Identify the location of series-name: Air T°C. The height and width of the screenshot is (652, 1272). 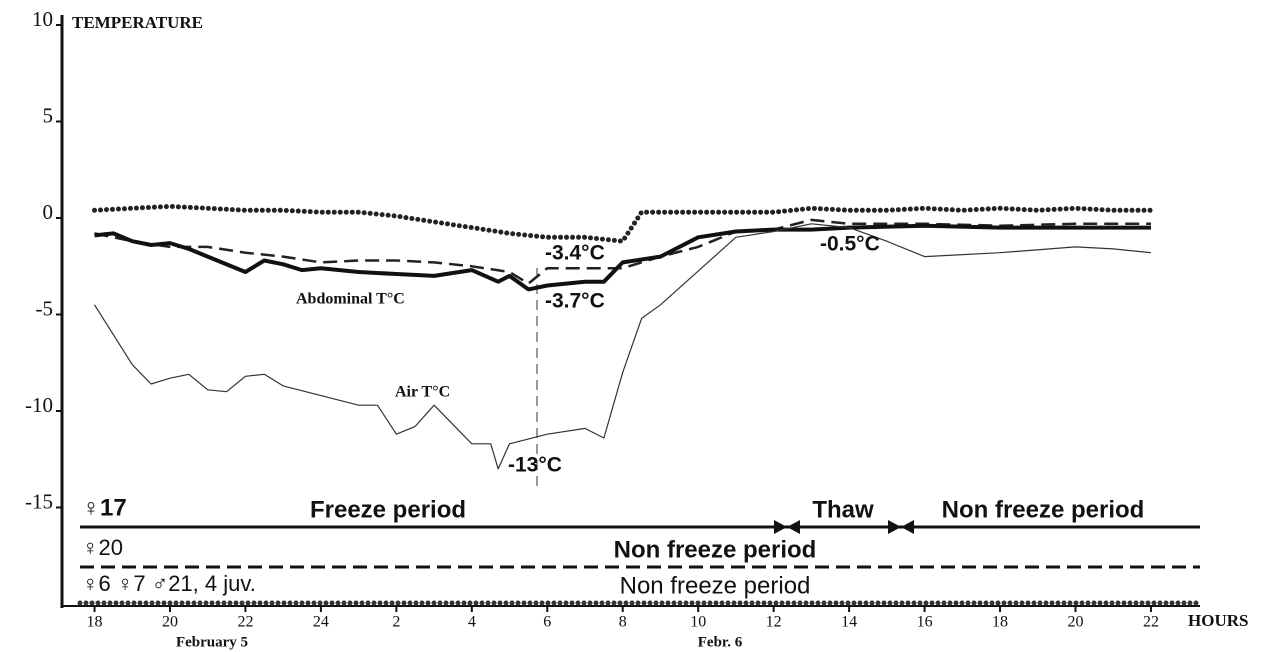
(422, 392).